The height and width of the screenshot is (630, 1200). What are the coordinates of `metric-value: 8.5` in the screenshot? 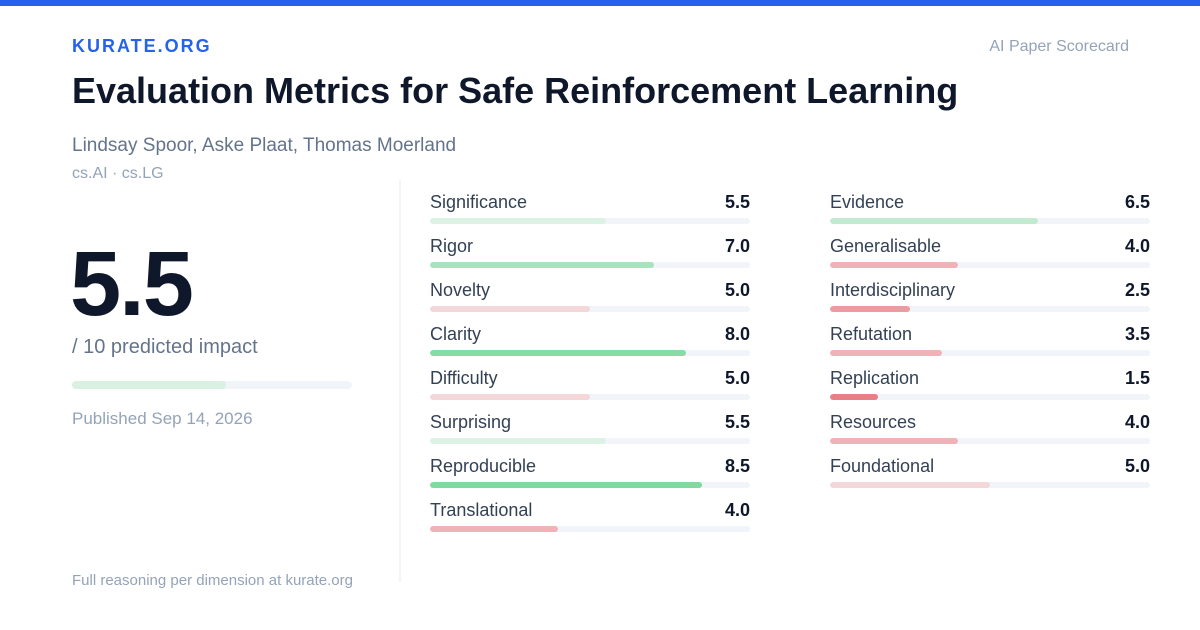 It's located at (737, 466).